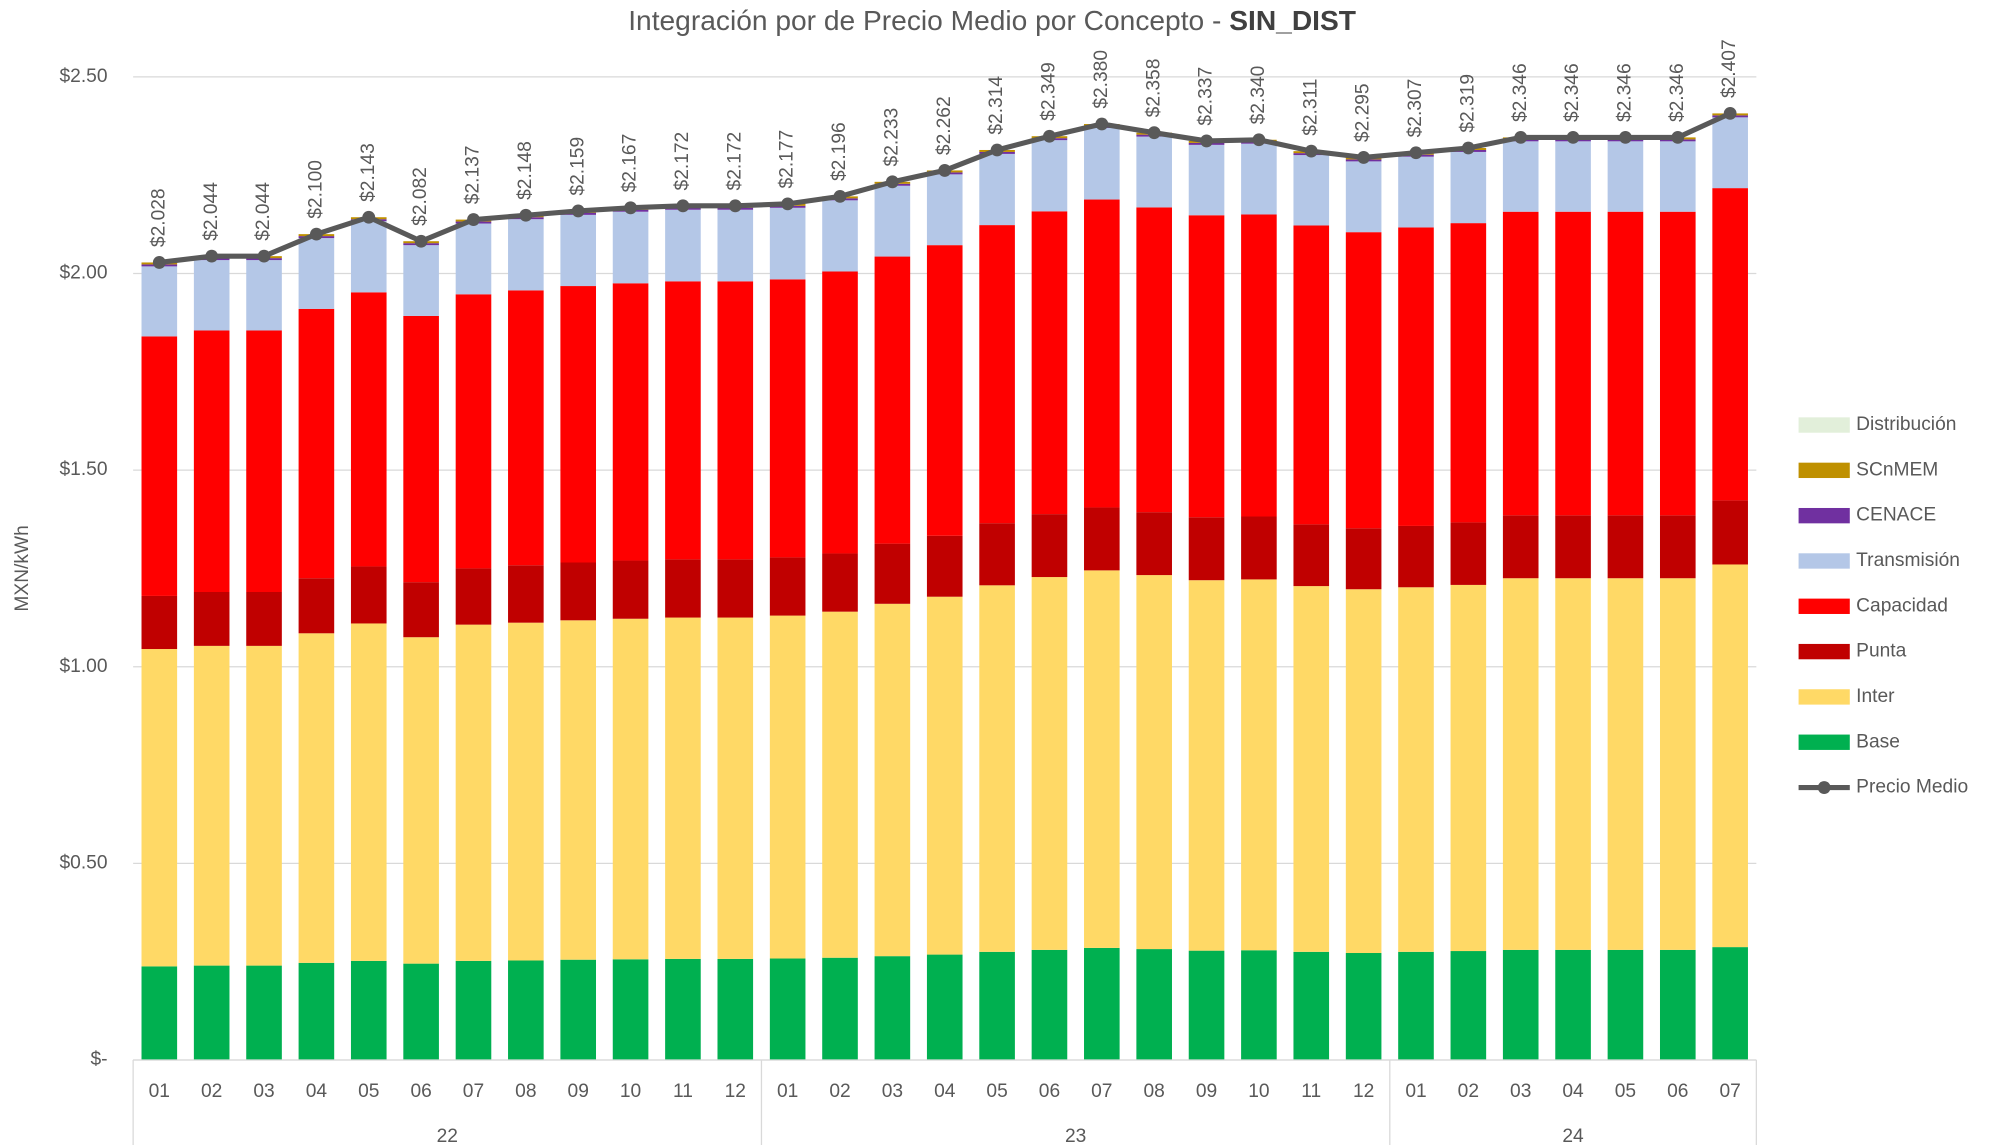 This screenshot has width=1997, height=1145. I want to click on y-tick-label: $0.50, so click(84, 862).